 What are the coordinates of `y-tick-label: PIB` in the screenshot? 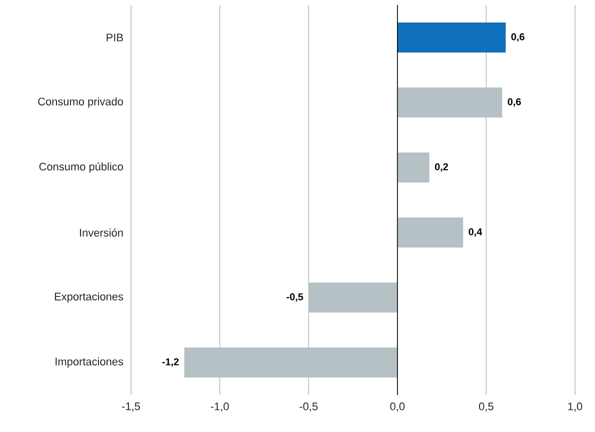 It's located at (114, 38).